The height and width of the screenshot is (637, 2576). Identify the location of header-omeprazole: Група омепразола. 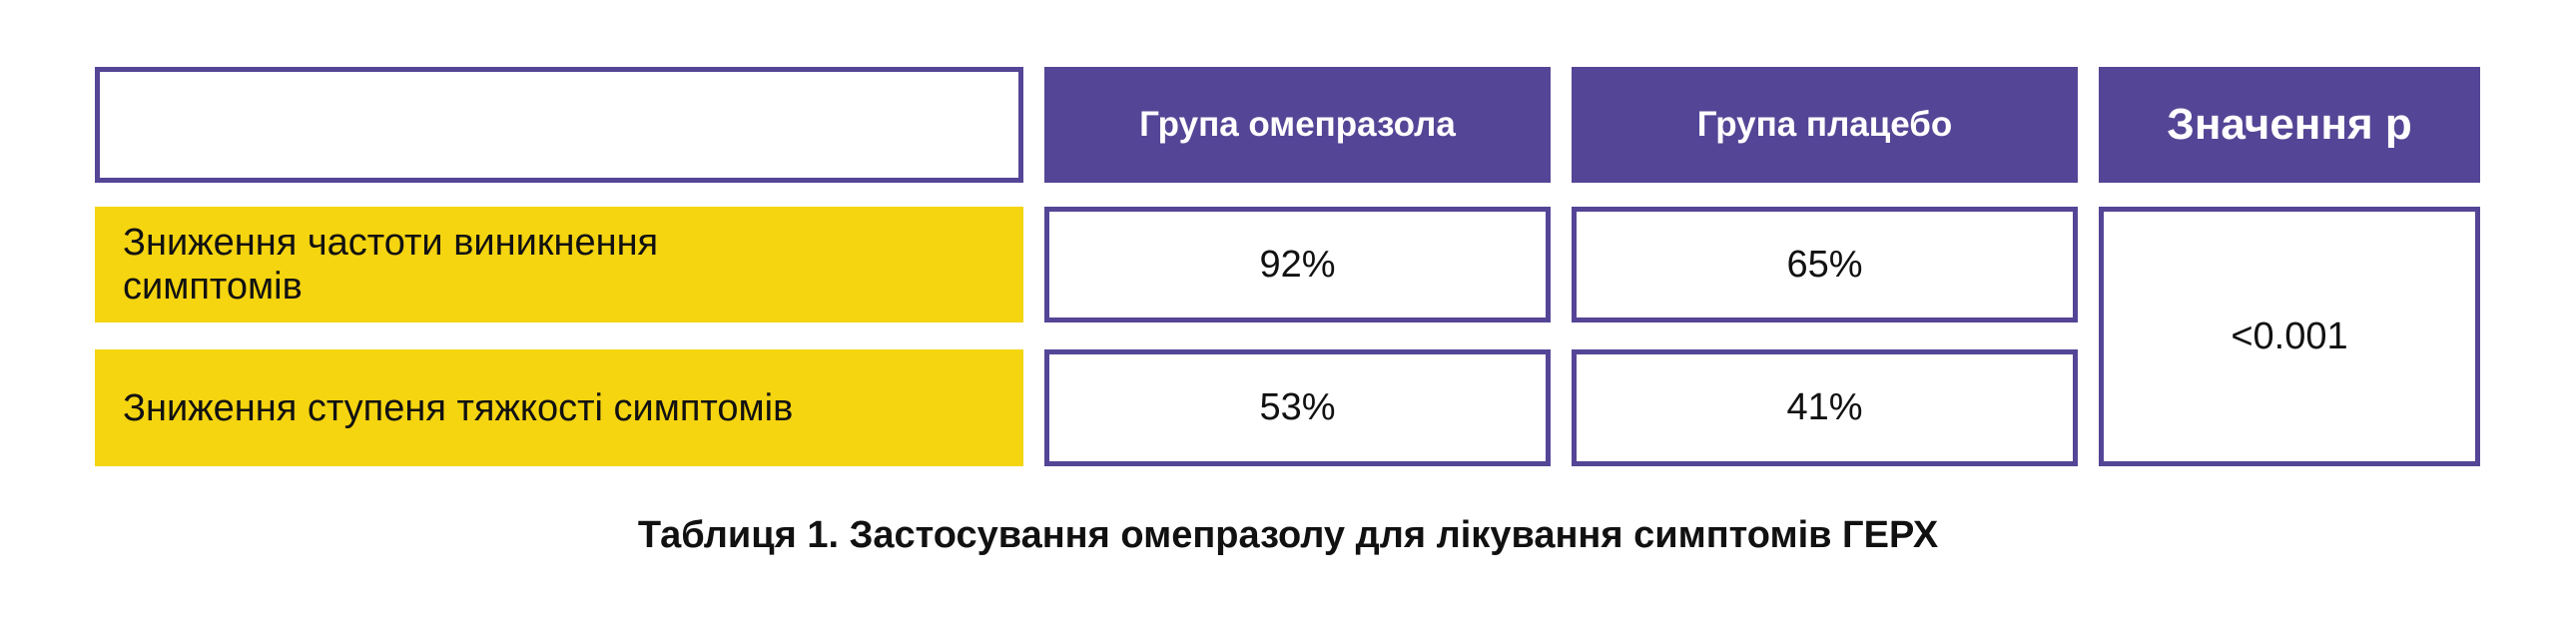
(1297, 125).